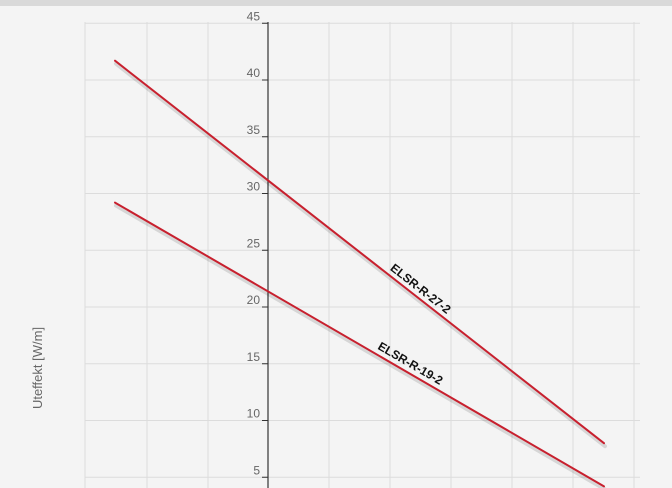  What do you see at coordinates (336, 3) in the screenshot?
I see `top-border` at bounding box center [336, 3].